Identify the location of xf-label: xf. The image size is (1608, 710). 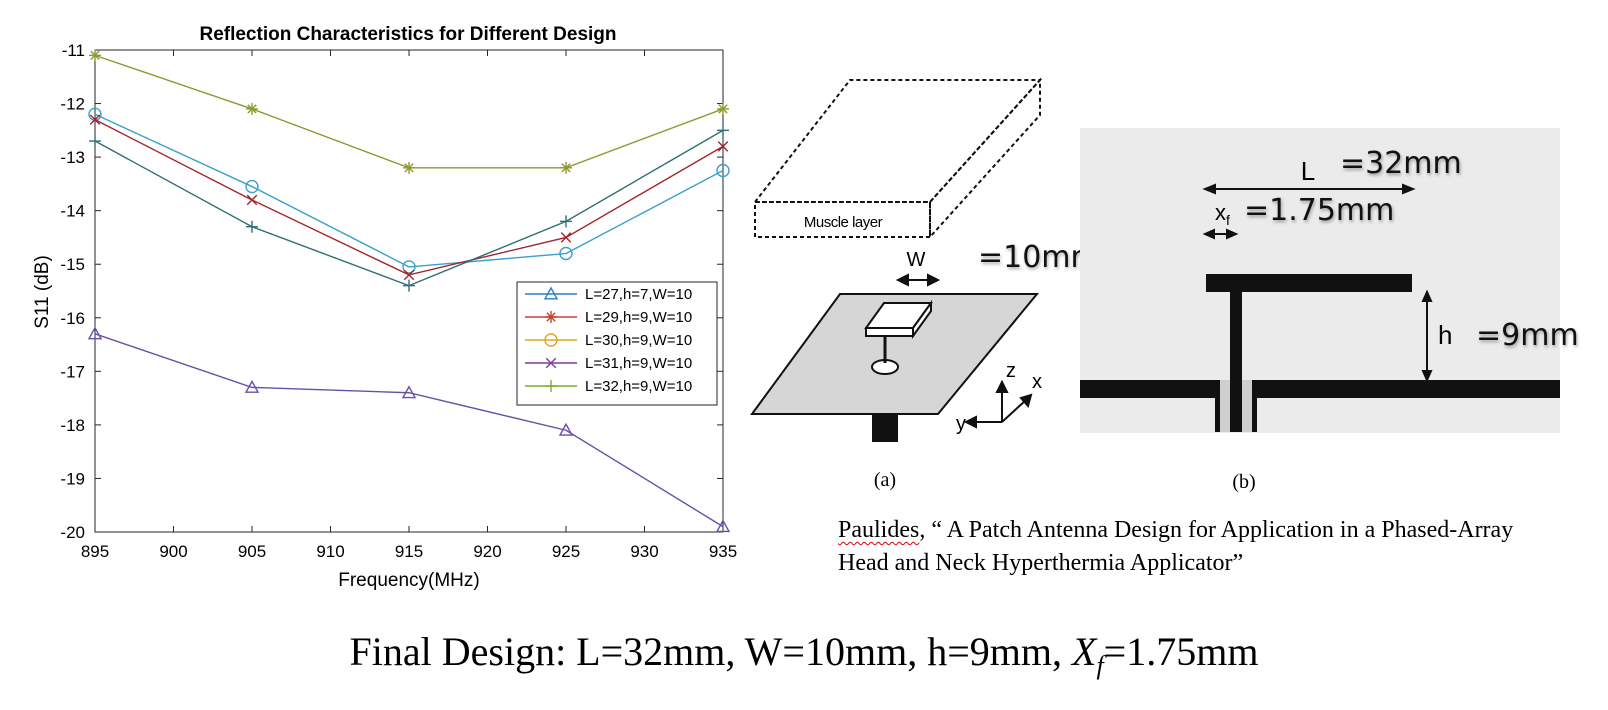
(1222, 214).